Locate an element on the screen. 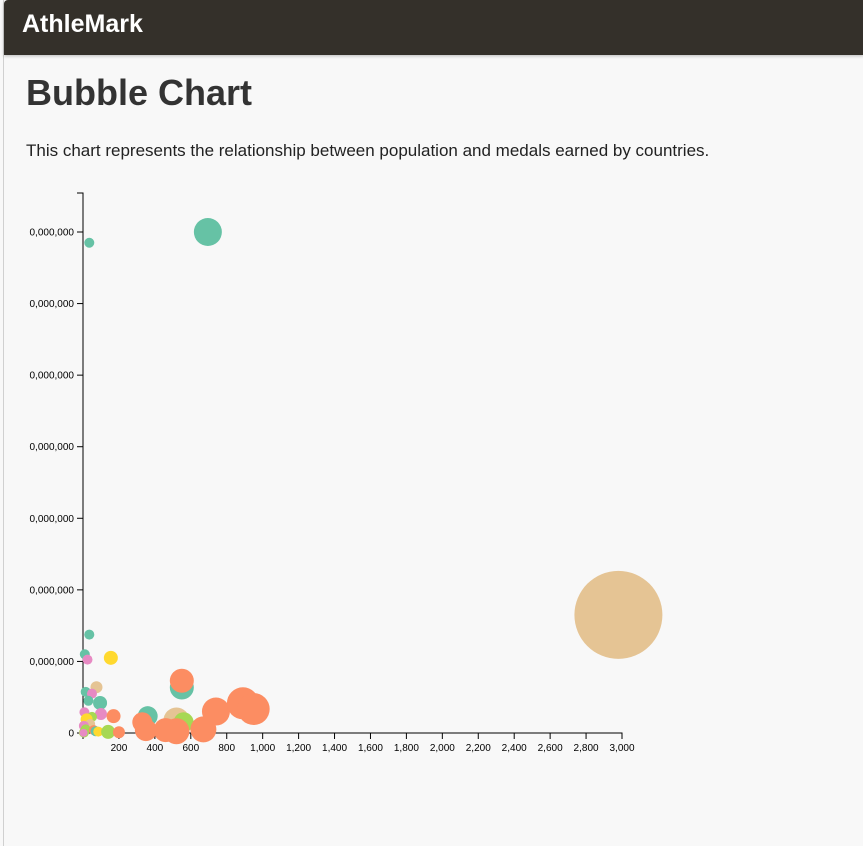 This screenshot has height=846, width=863. x-tick-label: 1,000 is located at coordinates (262, 748).